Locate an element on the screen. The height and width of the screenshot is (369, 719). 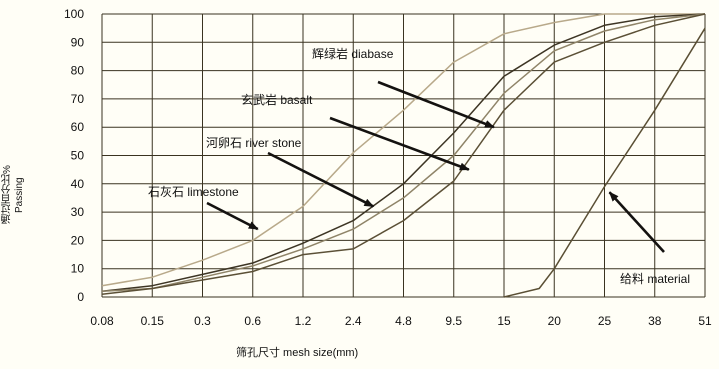
x-tick-label: 4.8 is located at coordinates (403, 321).